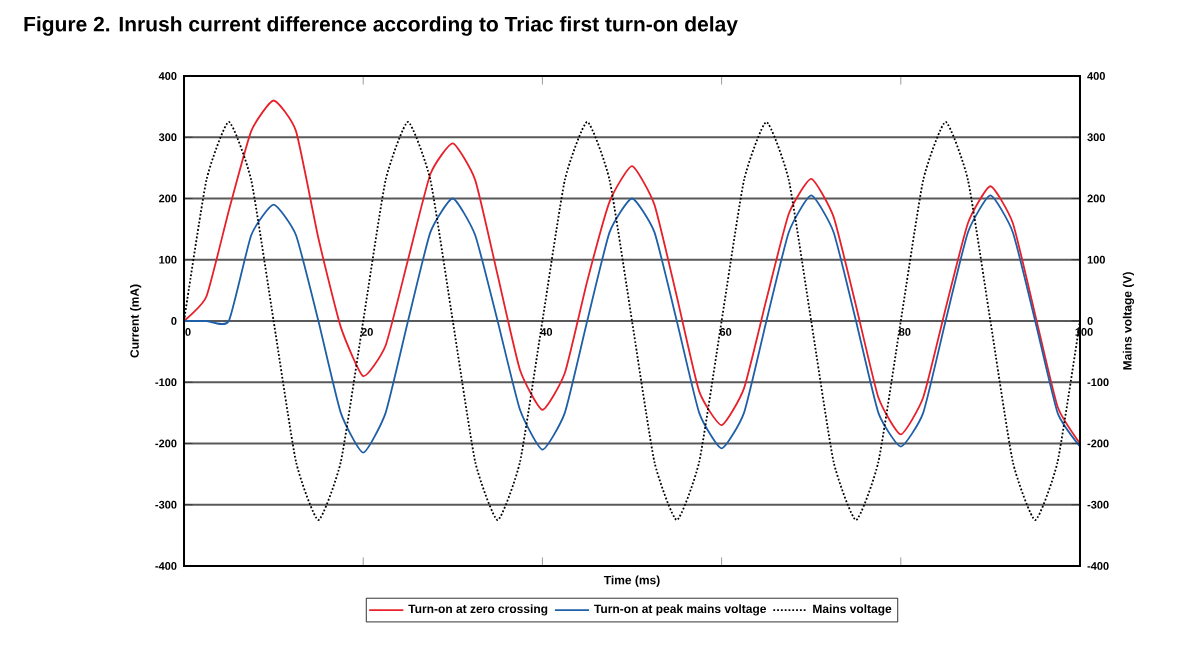 This screenshot has height=662, width=1184. Describe the element at coordinates (381, 26) in the screenshot. I see `chart-title: Figure 2. Inrush current difference according to Triac first turn-on delay` at that location.